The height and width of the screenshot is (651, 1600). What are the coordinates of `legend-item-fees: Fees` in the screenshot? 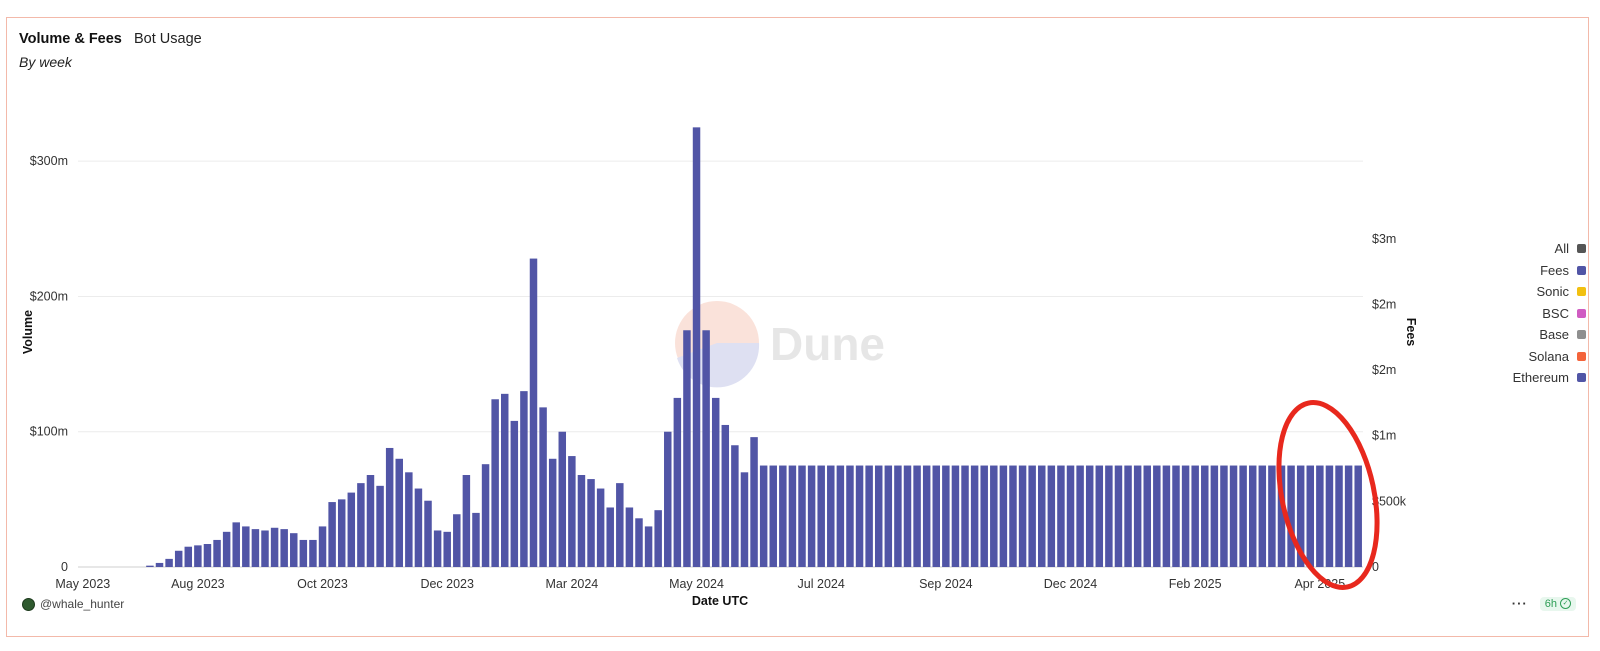 It's located at (1549, 271).